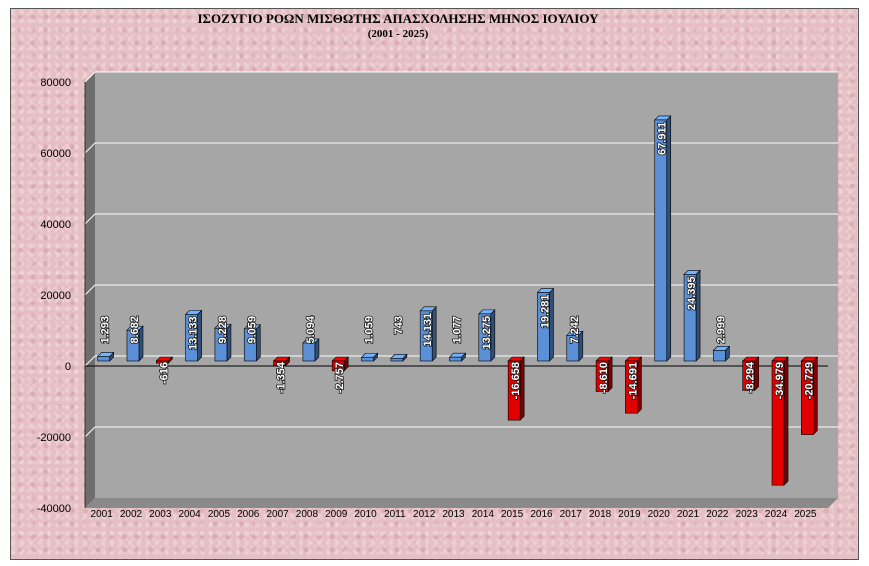 The image size is (869, 566). What do you see at coordinates (395, 514) in the screenshot?
I see `x-tick-label: 2011` at bounding box center [395, 514].